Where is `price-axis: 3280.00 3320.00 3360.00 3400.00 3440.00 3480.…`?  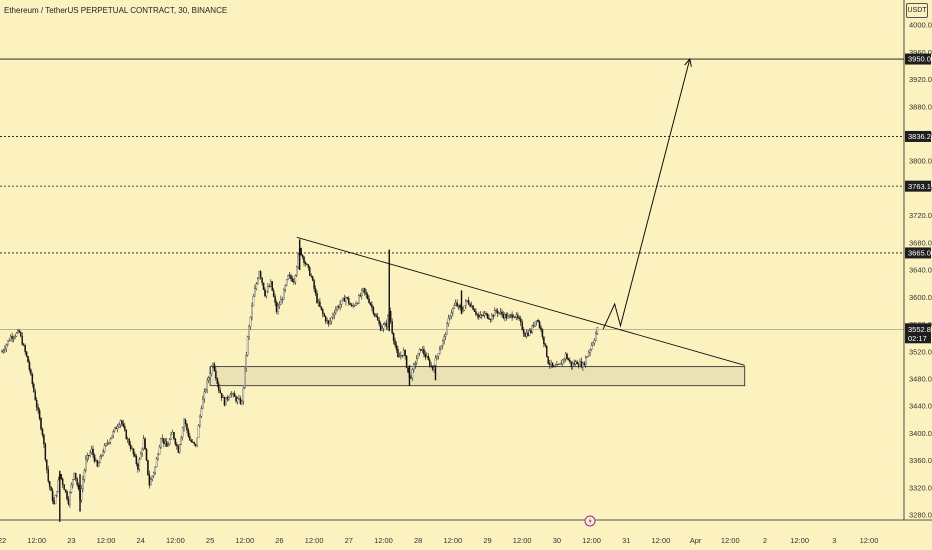
price-axis: 3280.00 3320.00 3360.00 3400.00 3440.00 3480.… is located at coordinates (920, 270).